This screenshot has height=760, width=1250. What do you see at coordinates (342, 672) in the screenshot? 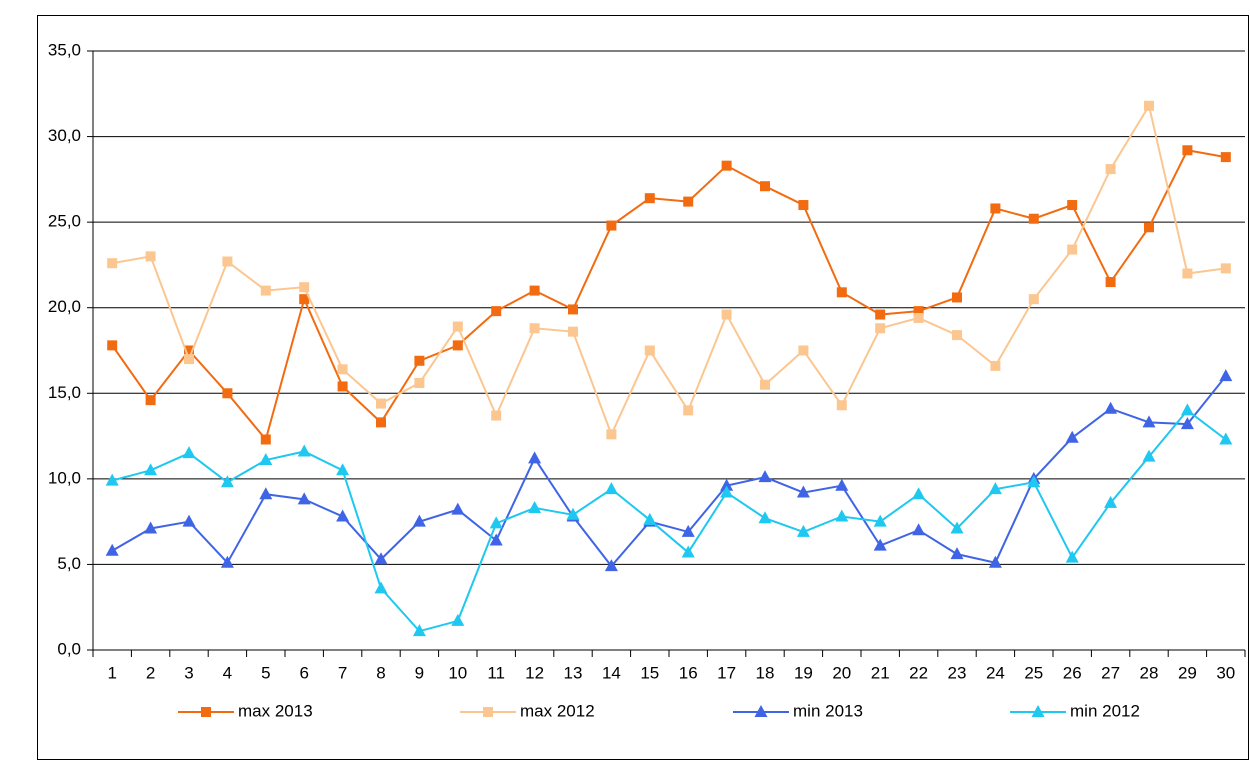
I see `x-tick-label: 7` at bounding box center [342, 672].